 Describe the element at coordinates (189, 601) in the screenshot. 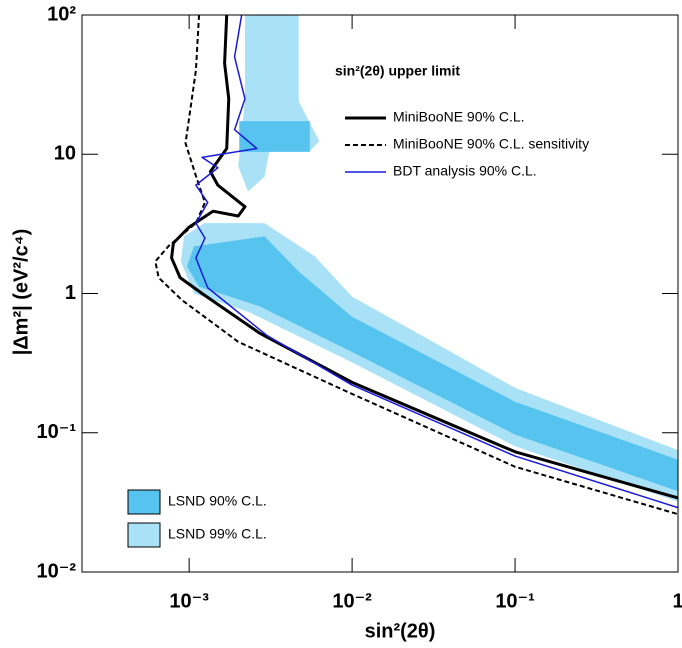

I see `x-tick-label: 10⁻³` at that location.